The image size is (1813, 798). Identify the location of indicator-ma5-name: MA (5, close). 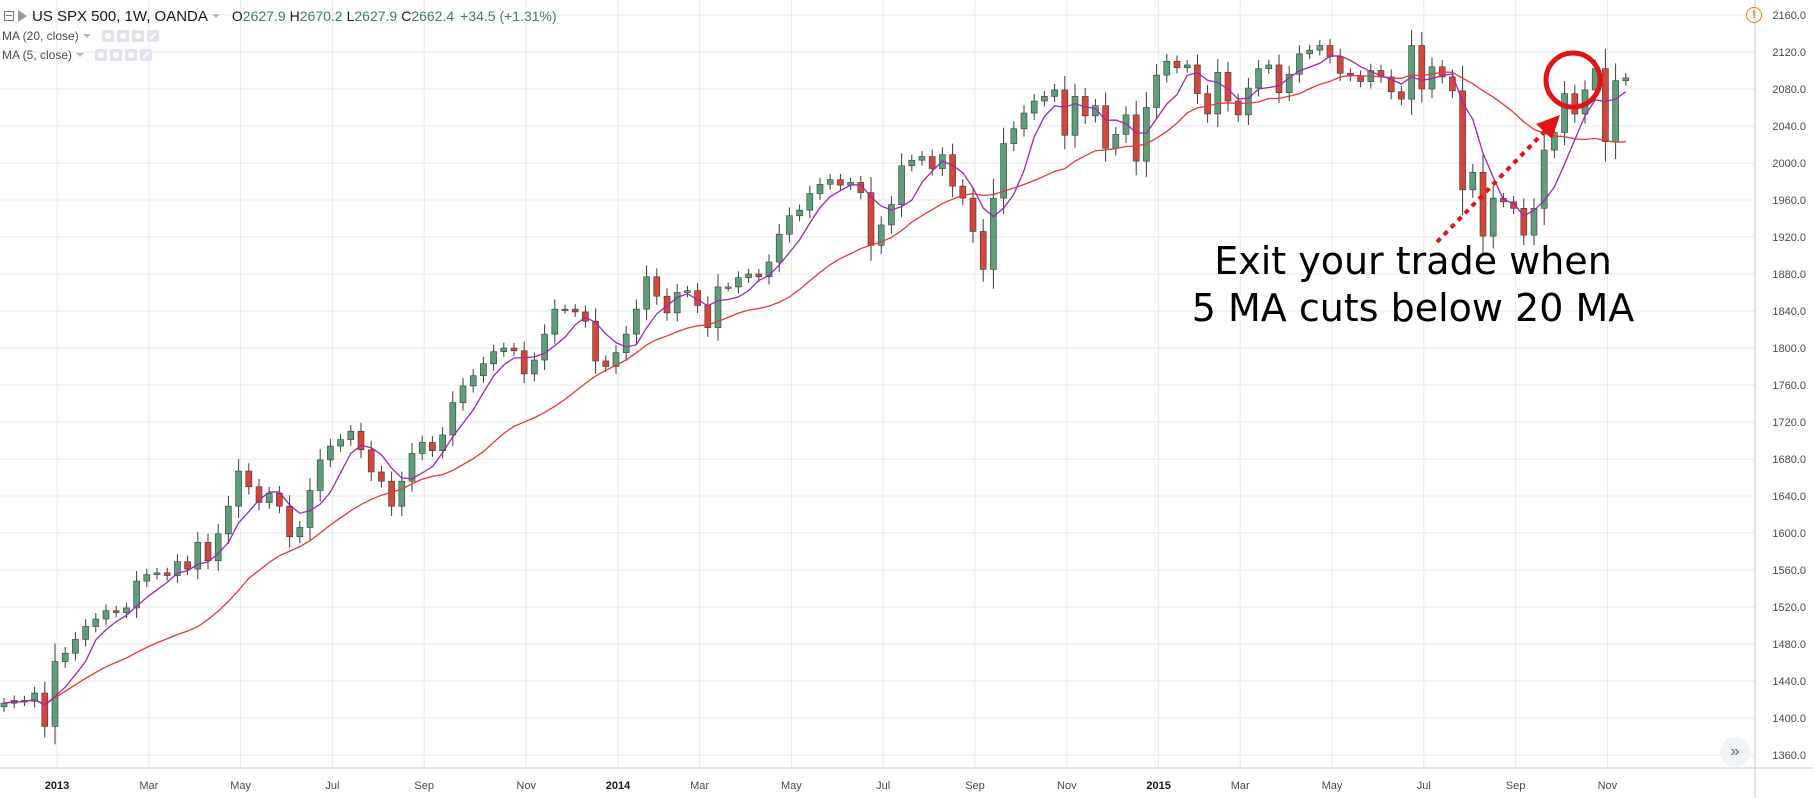
(37, 54).